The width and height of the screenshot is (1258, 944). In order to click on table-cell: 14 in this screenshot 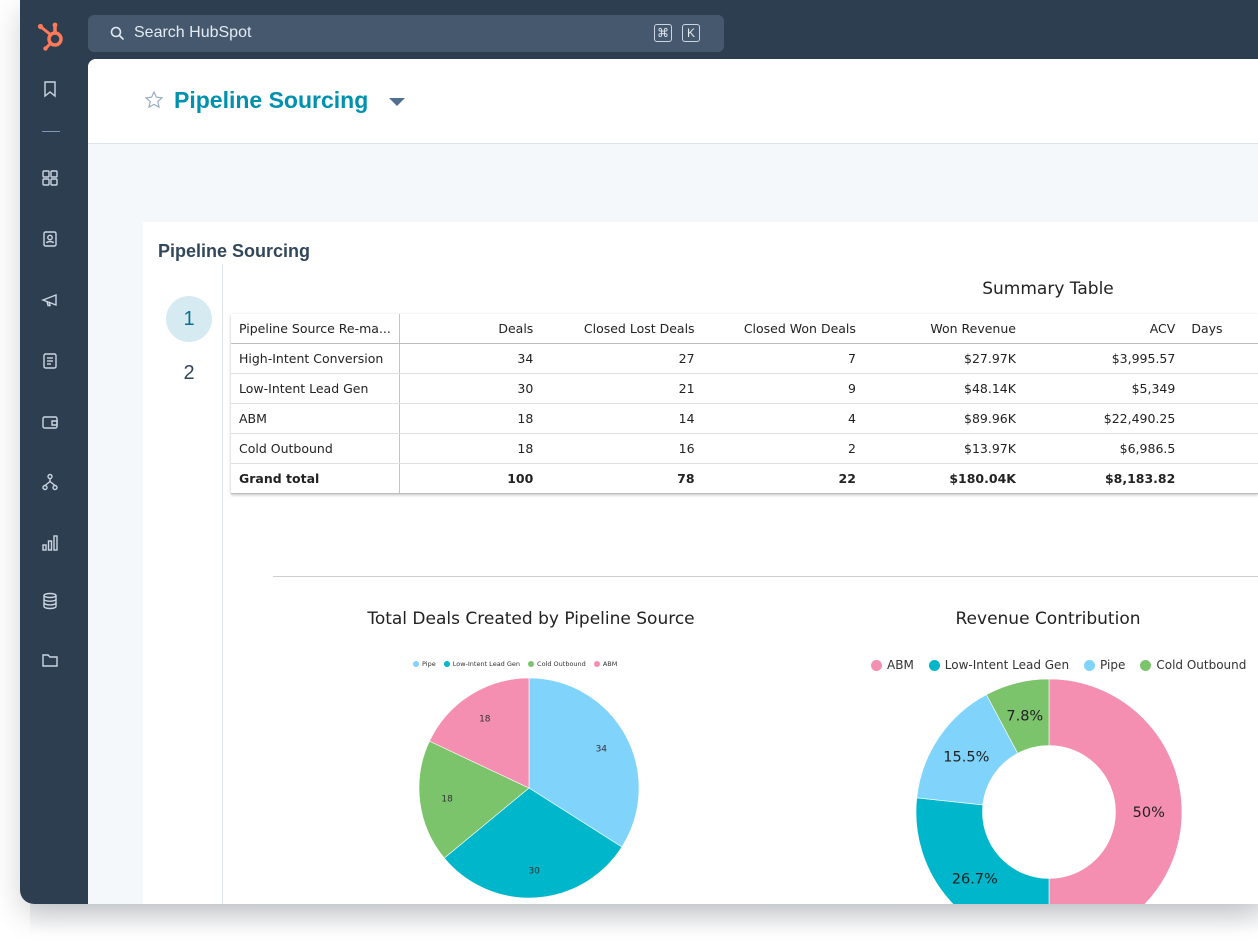, I will do `click(622, 418)`.